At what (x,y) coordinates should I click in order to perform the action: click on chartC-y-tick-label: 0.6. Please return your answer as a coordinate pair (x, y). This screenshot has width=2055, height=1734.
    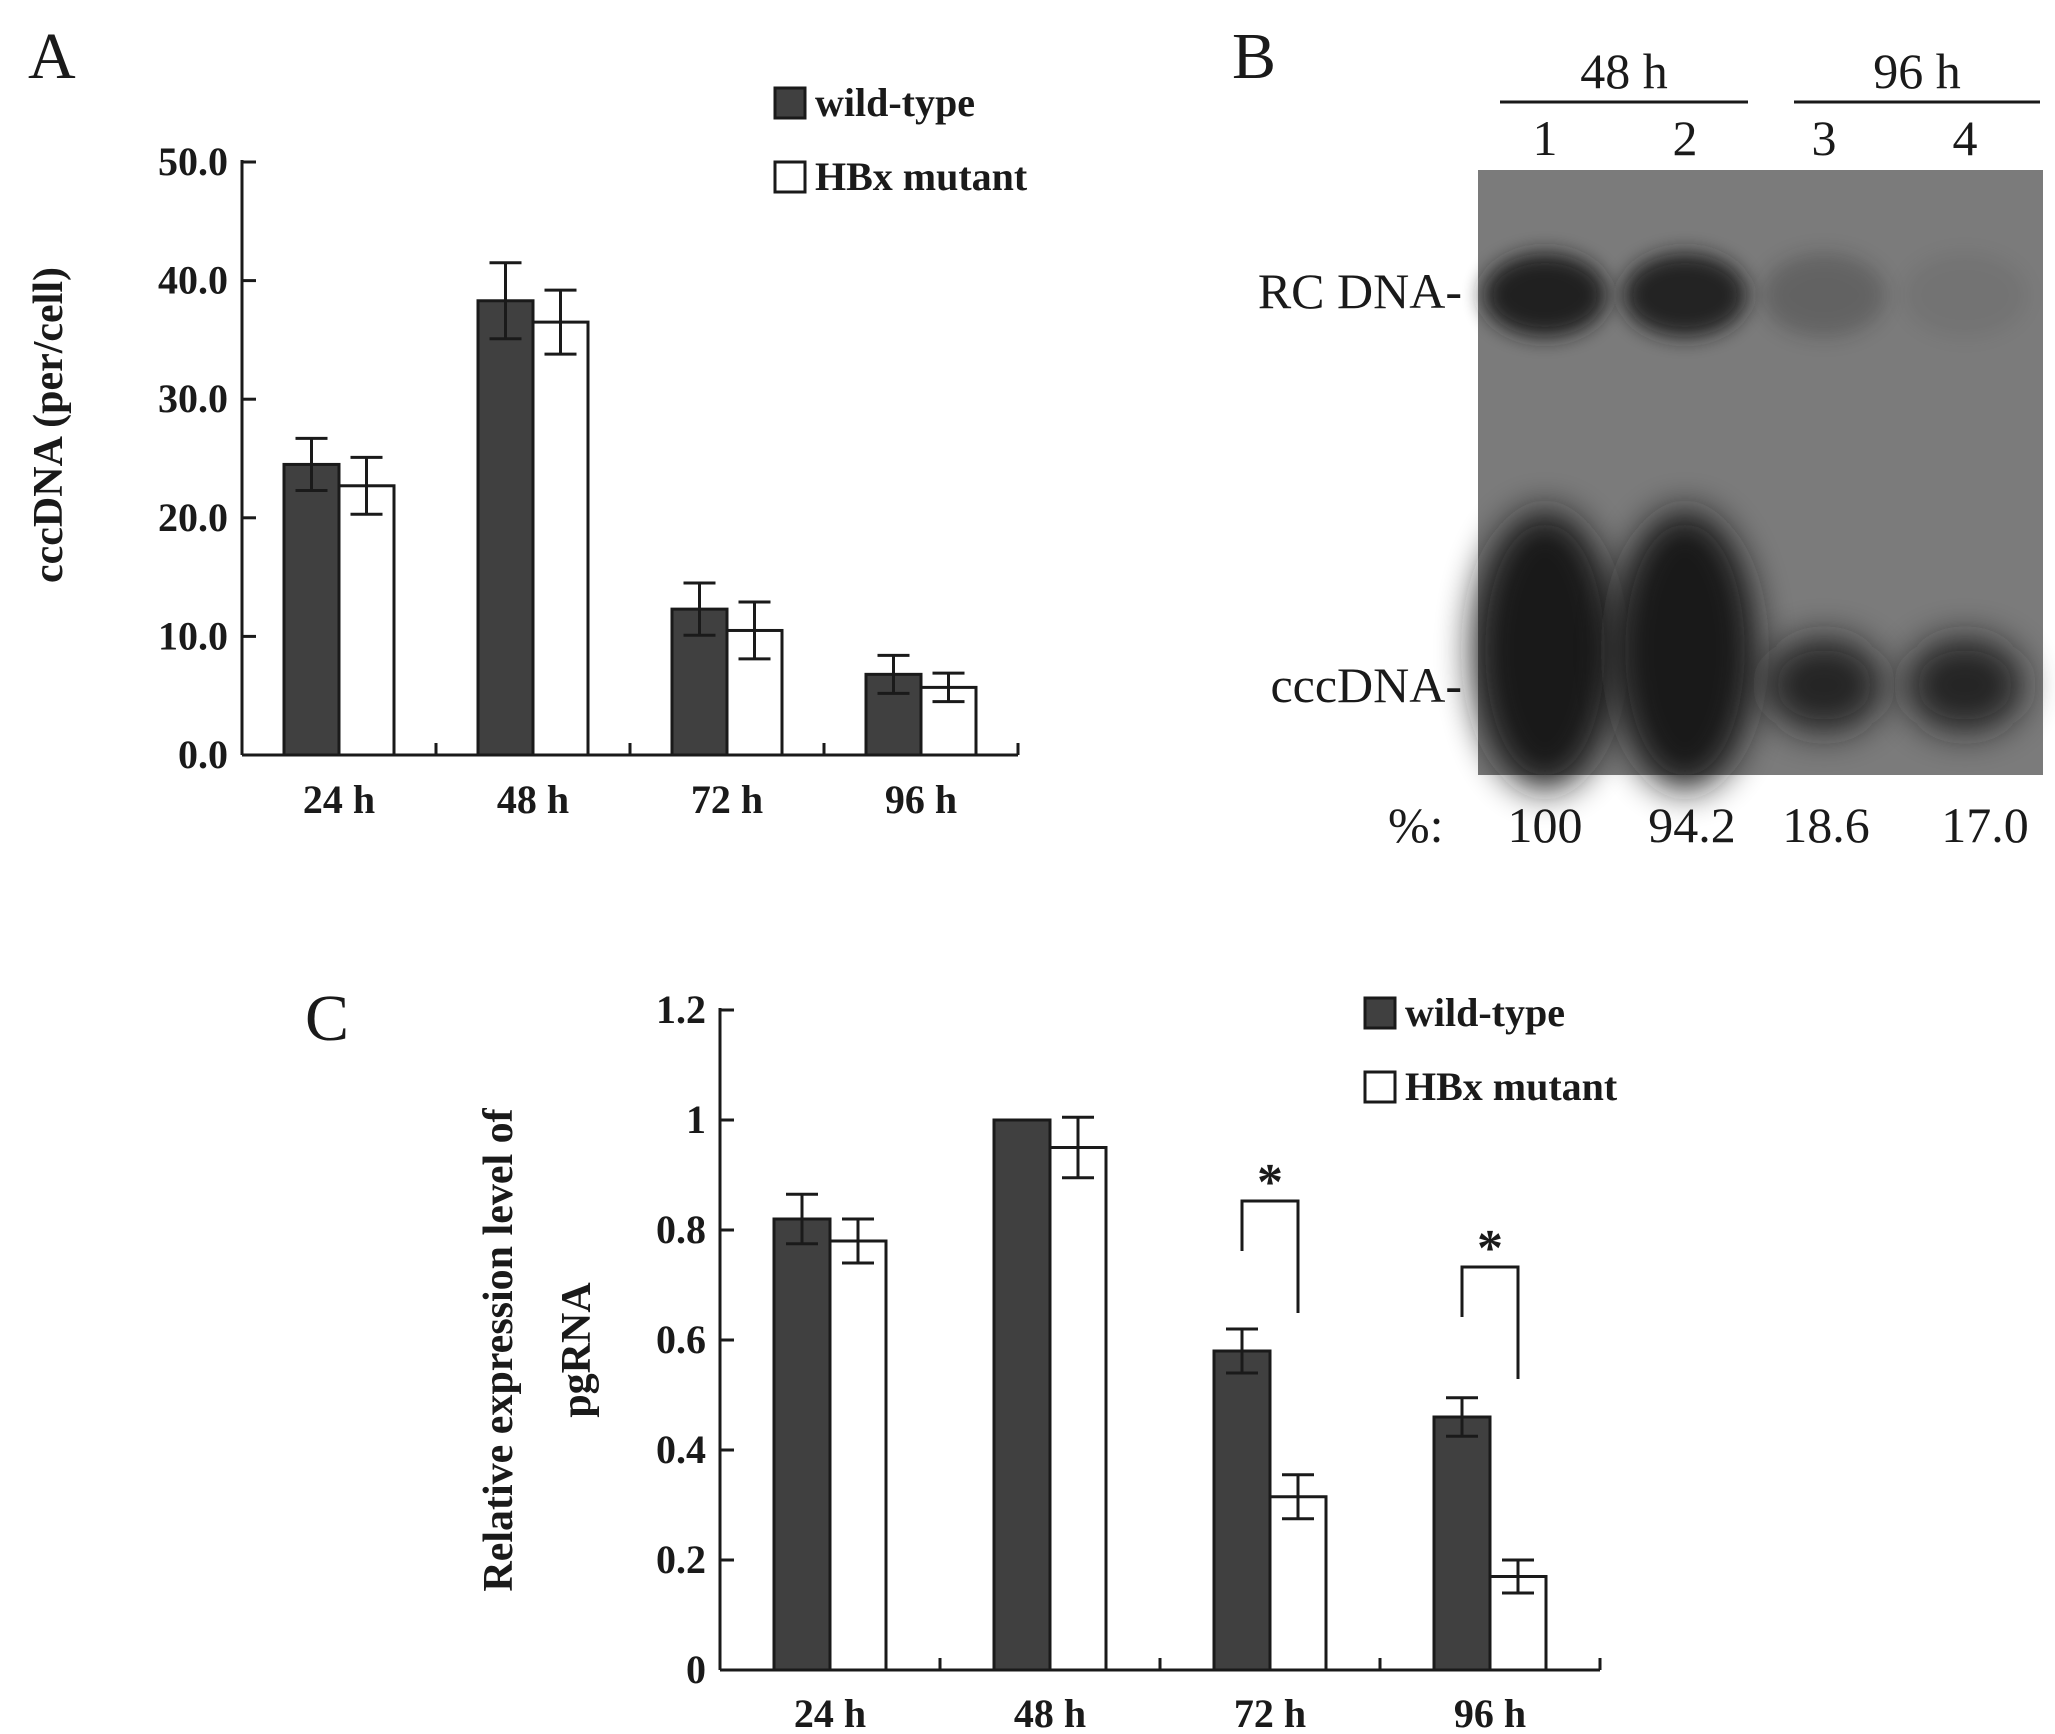
    Looking at the image, I should click on (681, 1339).